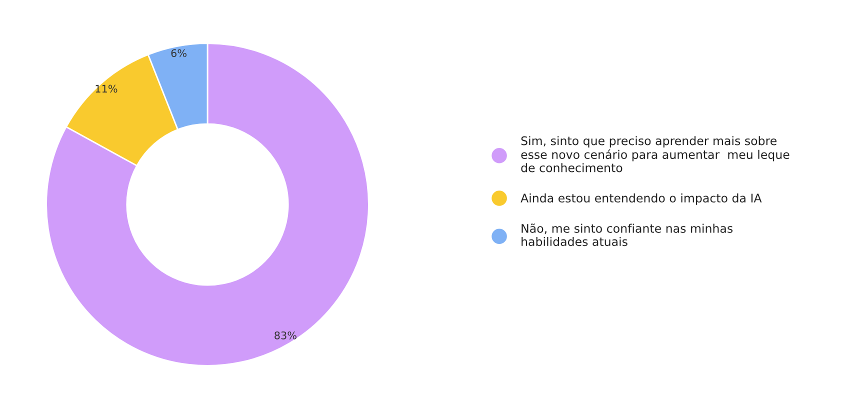 The image size is (844, 409). What do you see at coordinates (641, 199) in the screenshot?
I see `legend-label: Ainda estou entendendo o impacto da IA` at bounding box center [641, 199].